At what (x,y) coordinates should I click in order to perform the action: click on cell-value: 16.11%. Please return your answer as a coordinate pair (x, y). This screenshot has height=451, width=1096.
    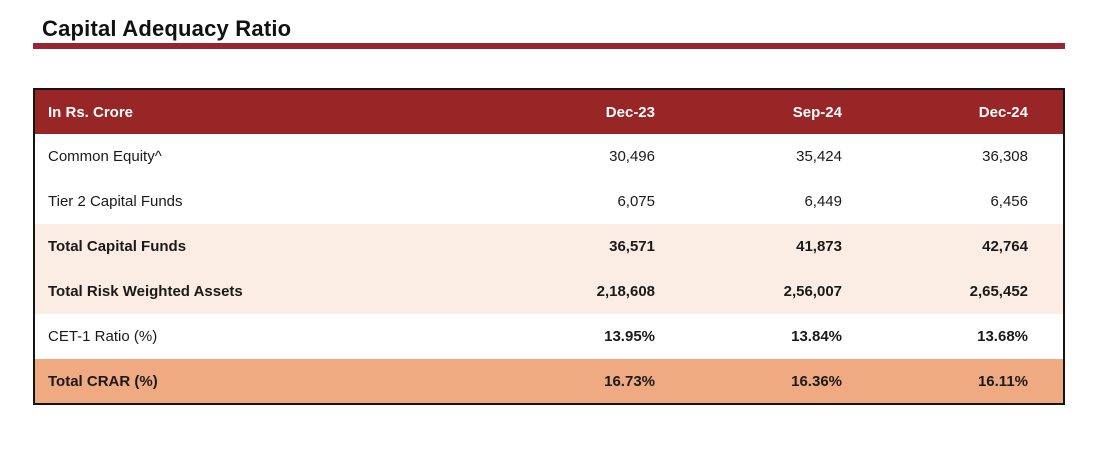
    Looking at the image, I should click on (970, 381).